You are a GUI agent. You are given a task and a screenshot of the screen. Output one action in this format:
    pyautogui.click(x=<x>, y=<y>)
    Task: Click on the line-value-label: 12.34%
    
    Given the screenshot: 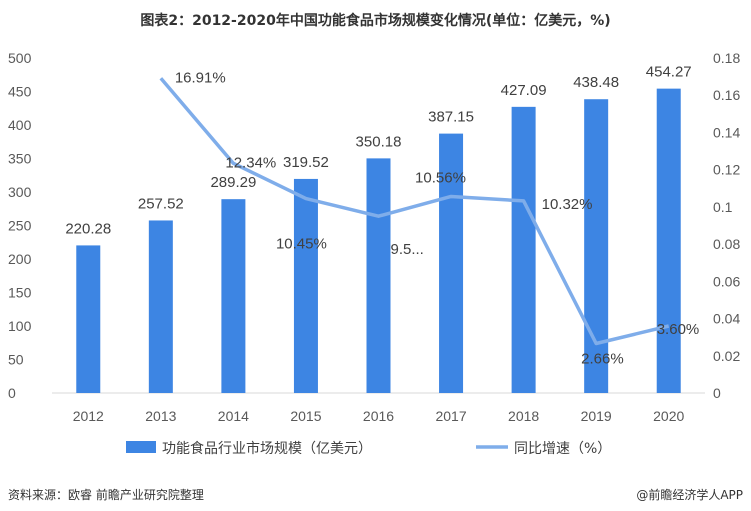 What is the action you would take?
    pyautogui.click(x=250, y=162)
    